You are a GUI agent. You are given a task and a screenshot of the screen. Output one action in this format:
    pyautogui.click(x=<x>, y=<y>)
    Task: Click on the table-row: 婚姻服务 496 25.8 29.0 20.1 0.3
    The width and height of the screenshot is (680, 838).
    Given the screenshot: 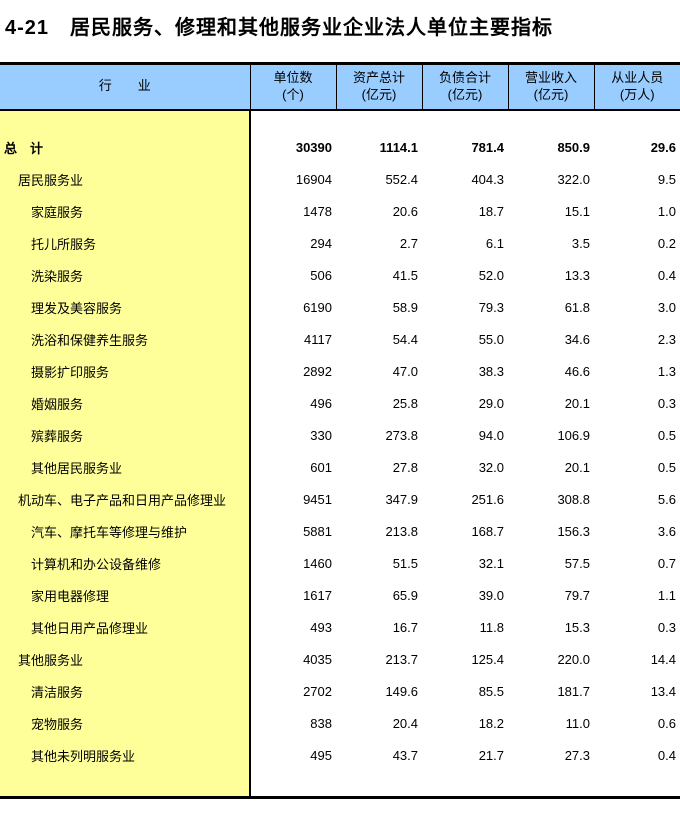 What is the action you would take?
    pyautogui.click(x=340, y=403)
    